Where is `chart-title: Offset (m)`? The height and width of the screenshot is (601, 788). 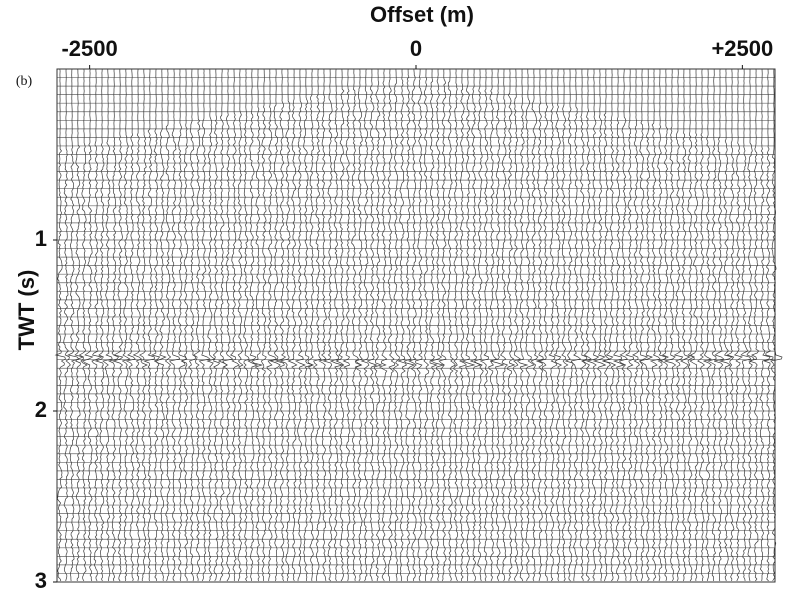
chart-title: Offset (m) is located at coordinates (422, 14).